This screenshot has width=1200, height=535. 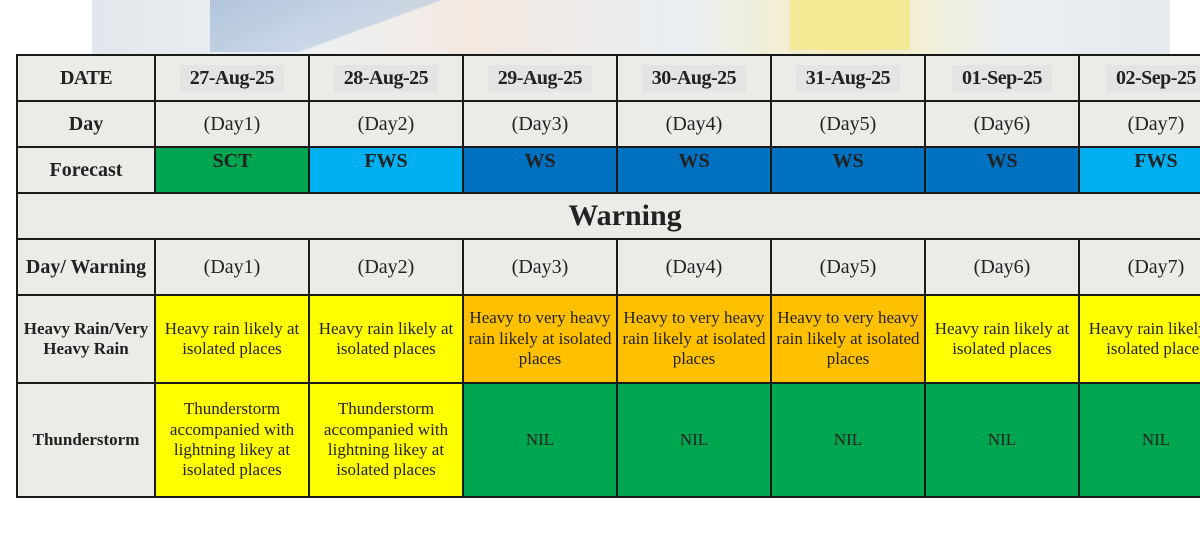 What do you see at coordinates (86, 267) in the screenshot?
I see `day-warning-header: Day/ Warning` at bounding box center [86, 267].